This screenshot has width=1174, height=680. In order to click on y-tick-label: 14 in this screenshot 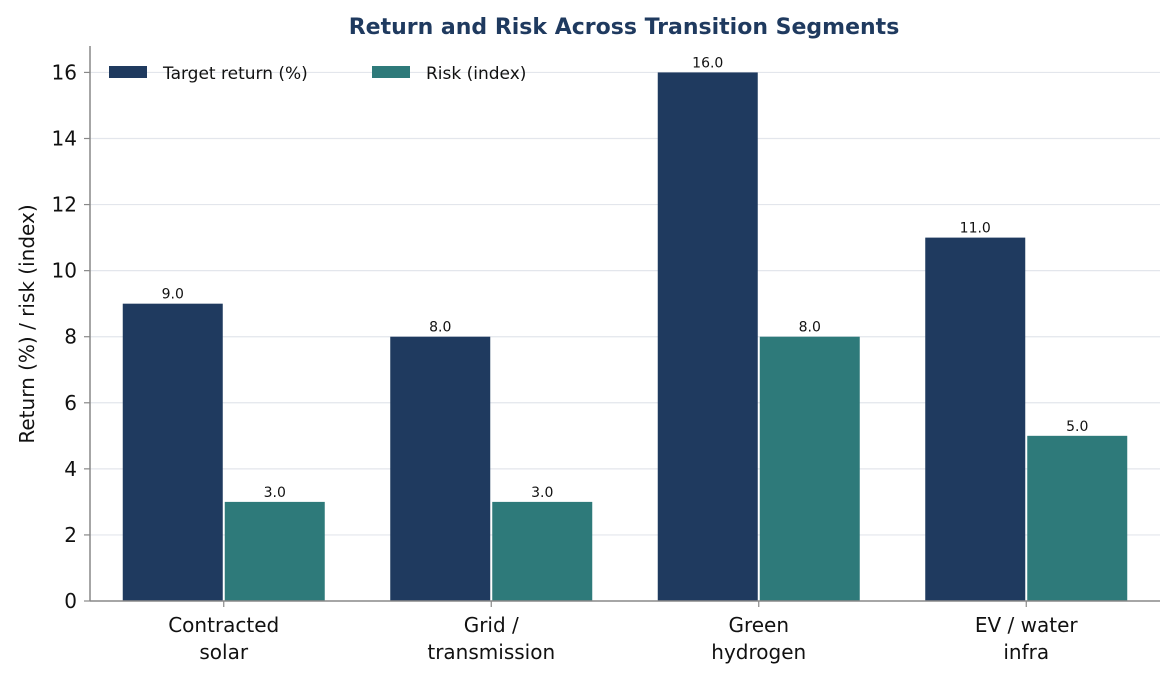, I will do `click(64, 139)`.